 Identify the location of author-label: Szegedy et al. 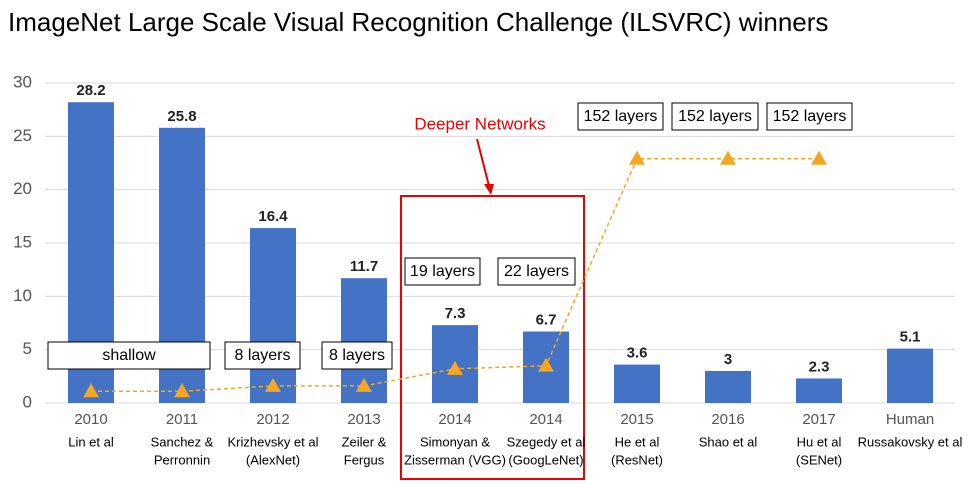
(546, 441).